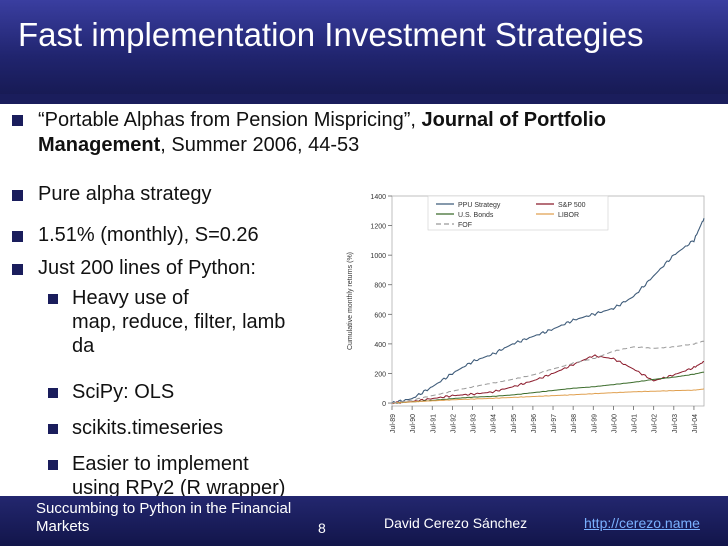 The width and height of the screenshot is (728, 546). Describe the element at coordinates (675, 423) in the screenshot. I see `x-tick-label: Jul-03` at that location.